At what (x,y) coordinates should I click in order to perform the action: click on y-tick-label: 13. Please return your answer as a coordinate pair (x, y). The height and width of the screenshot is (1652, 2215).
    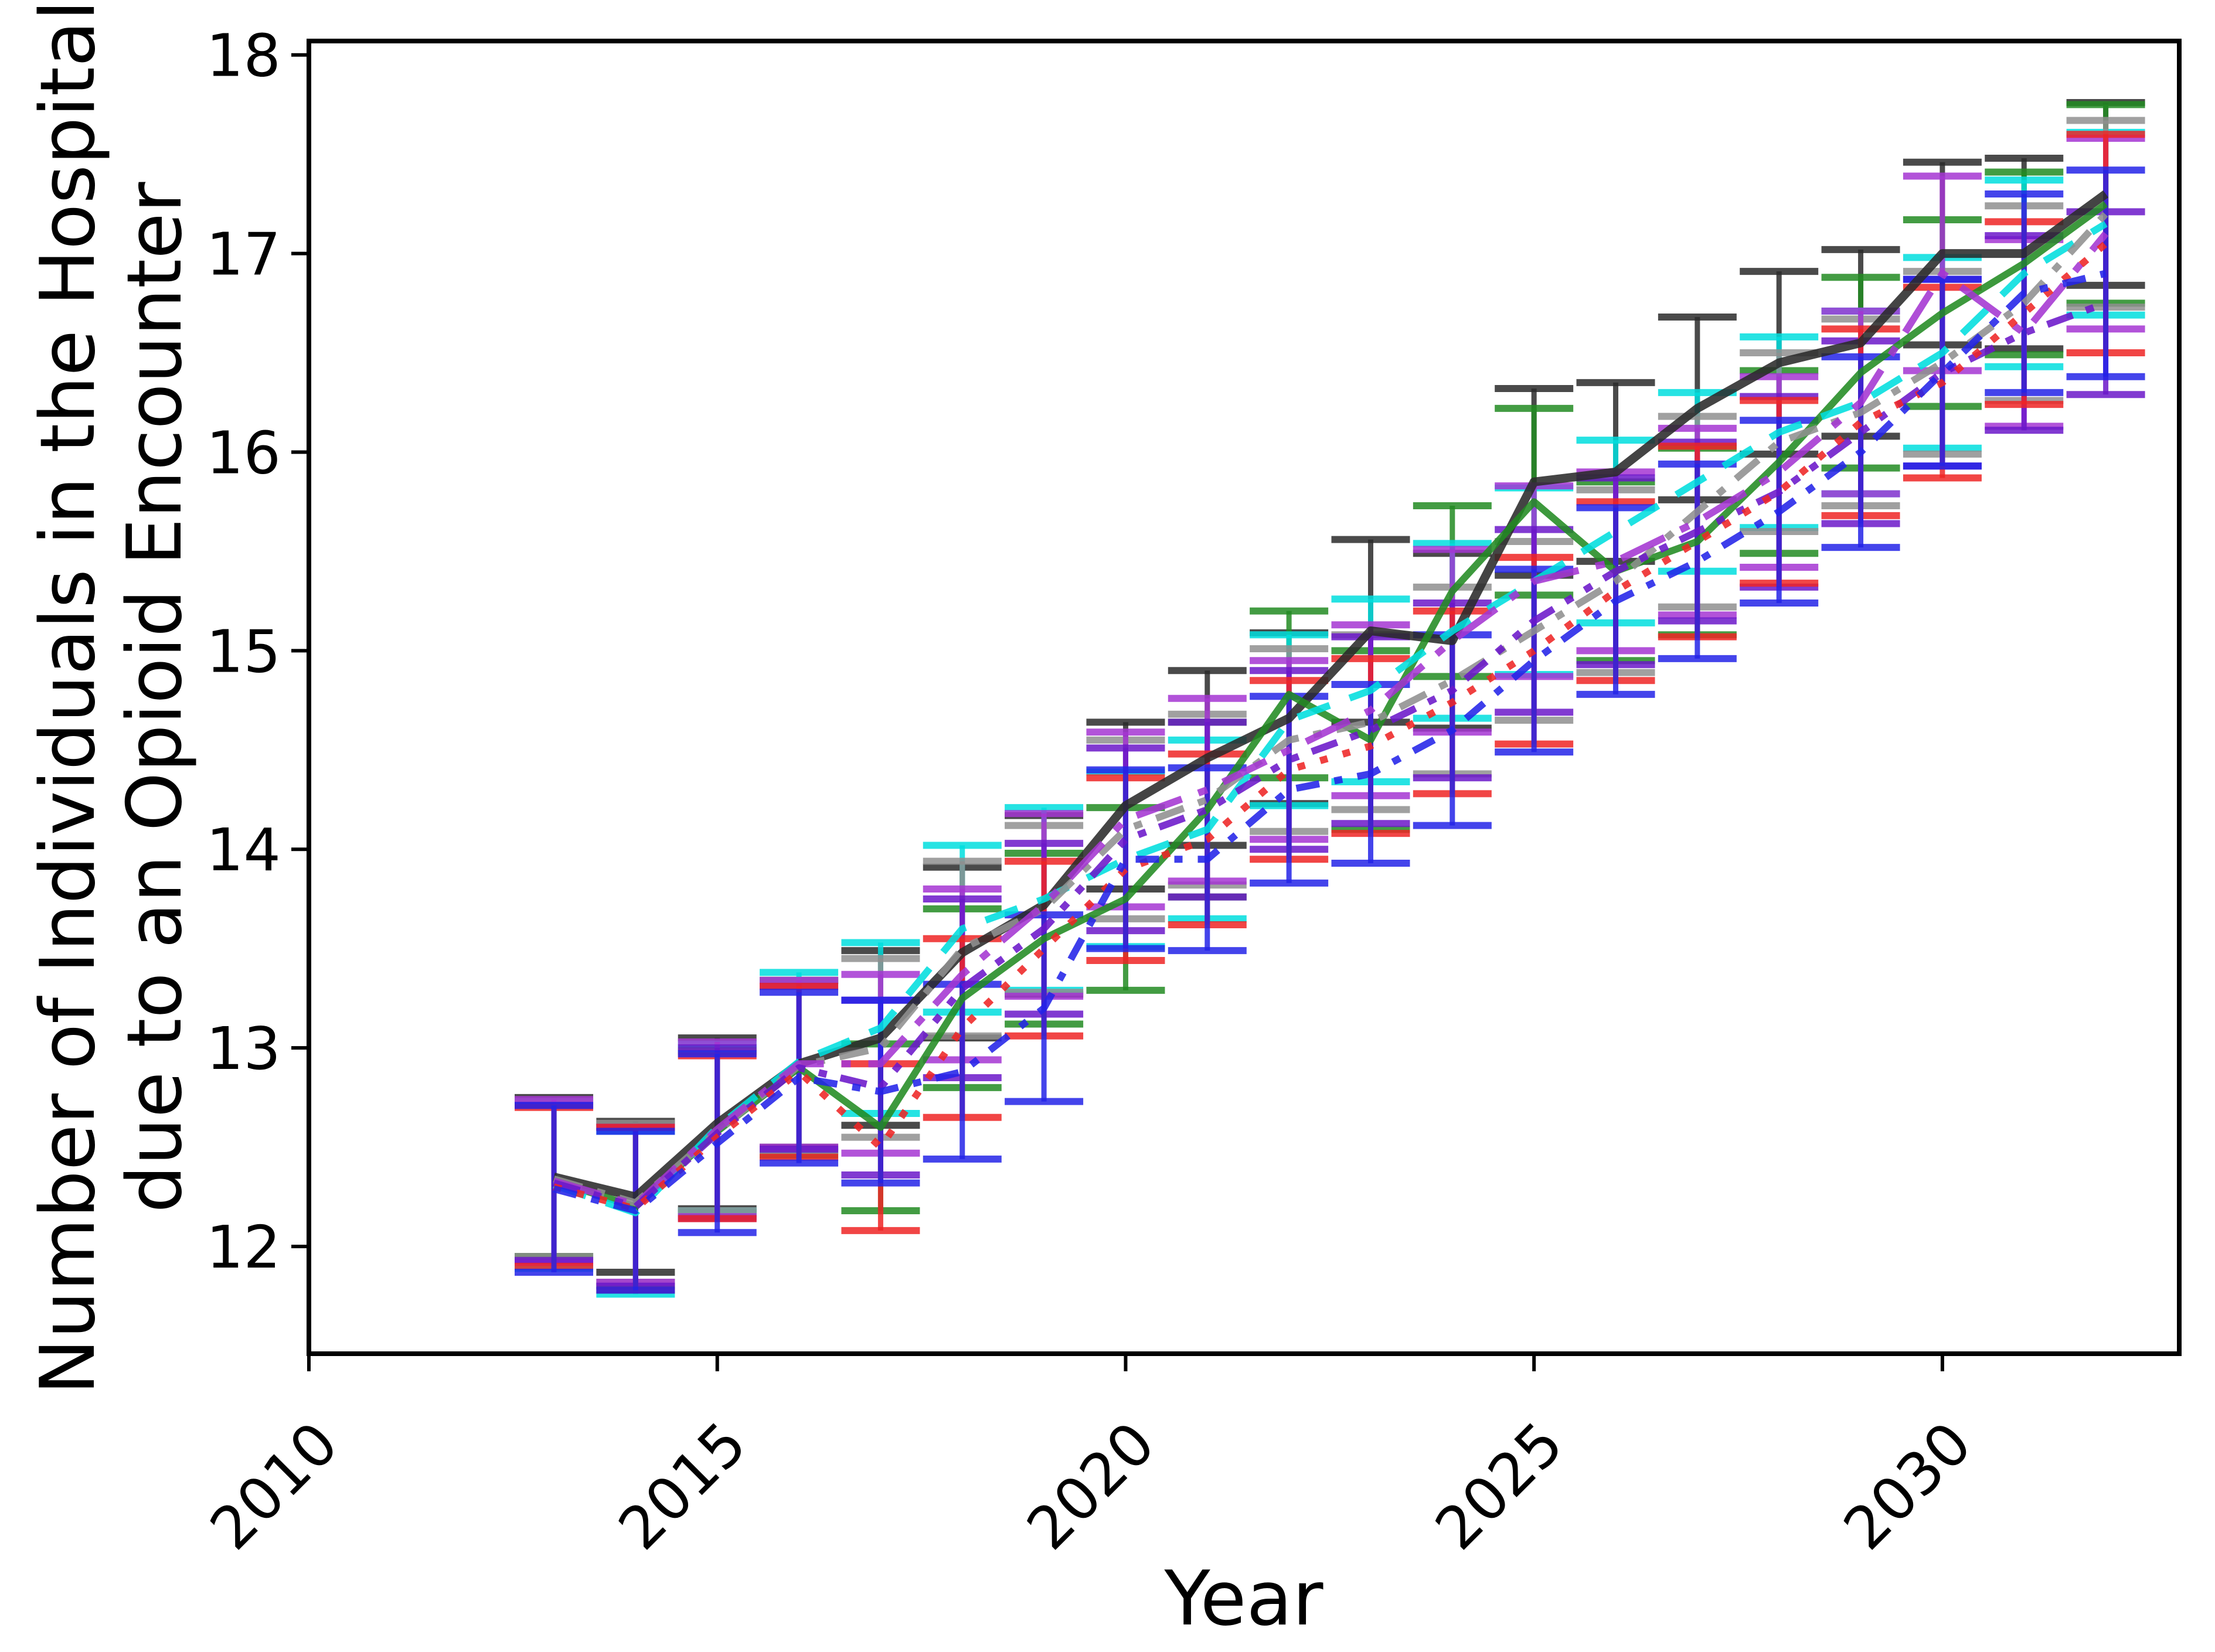
    Looking at the image, I should click on (243, 1048).